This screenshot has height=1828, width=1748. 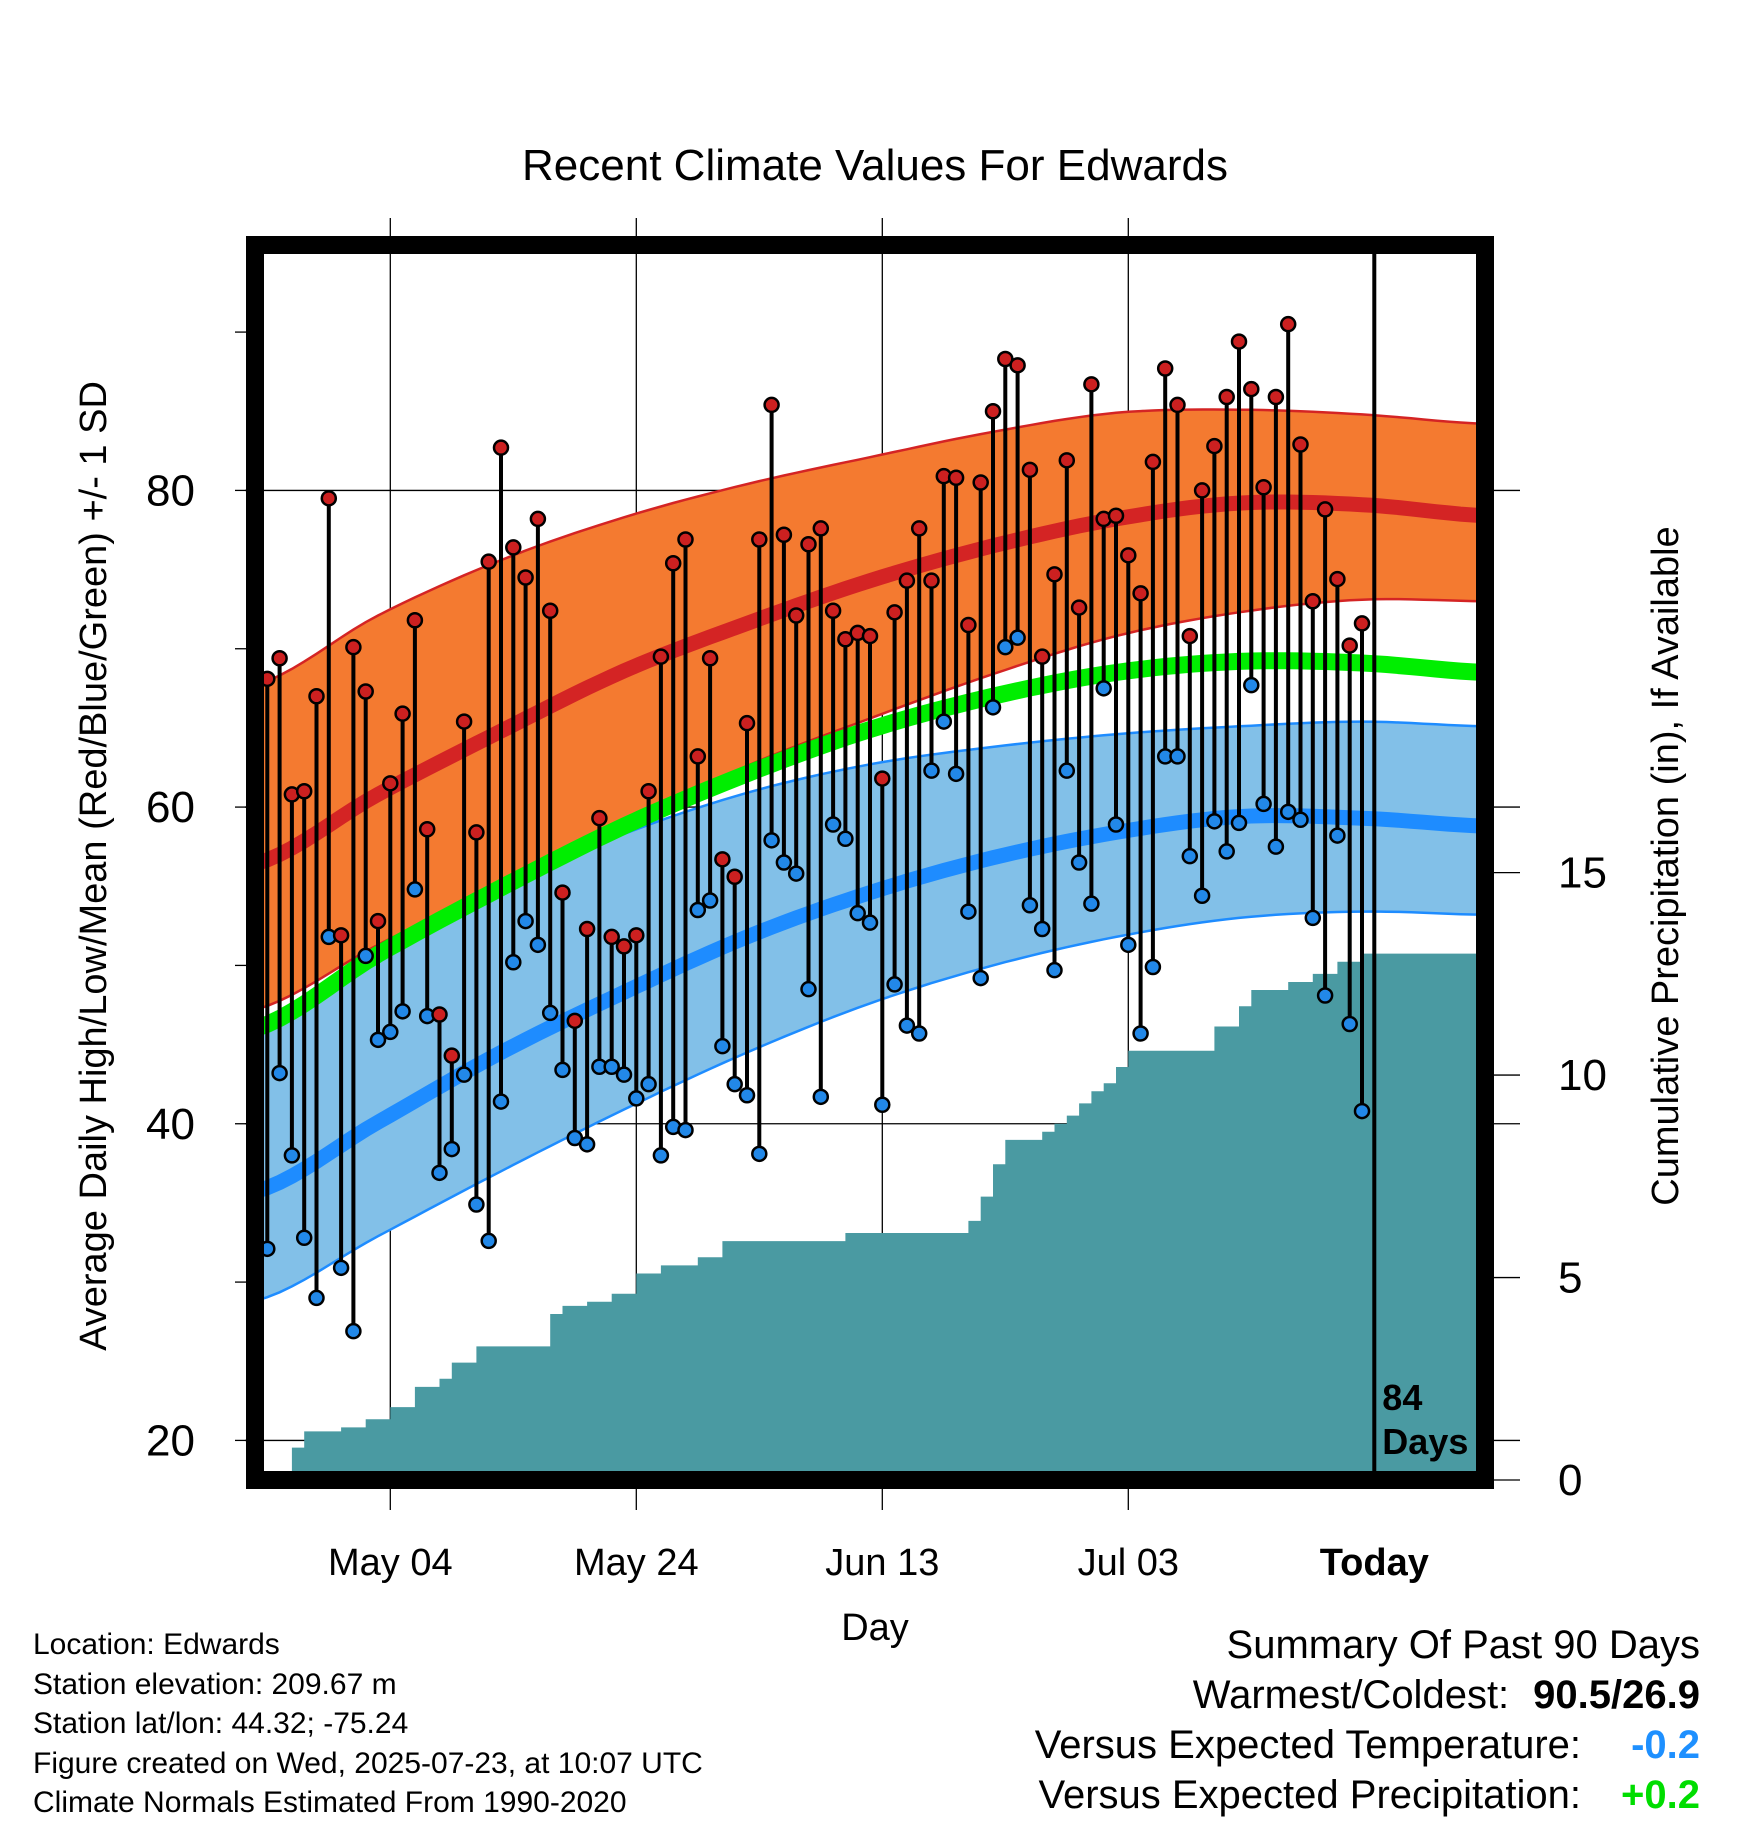 What do you see at coordinates (170, 1124) in the screenshot?
I see `y-tick-label: 40` at bounding box center [170, 1124].